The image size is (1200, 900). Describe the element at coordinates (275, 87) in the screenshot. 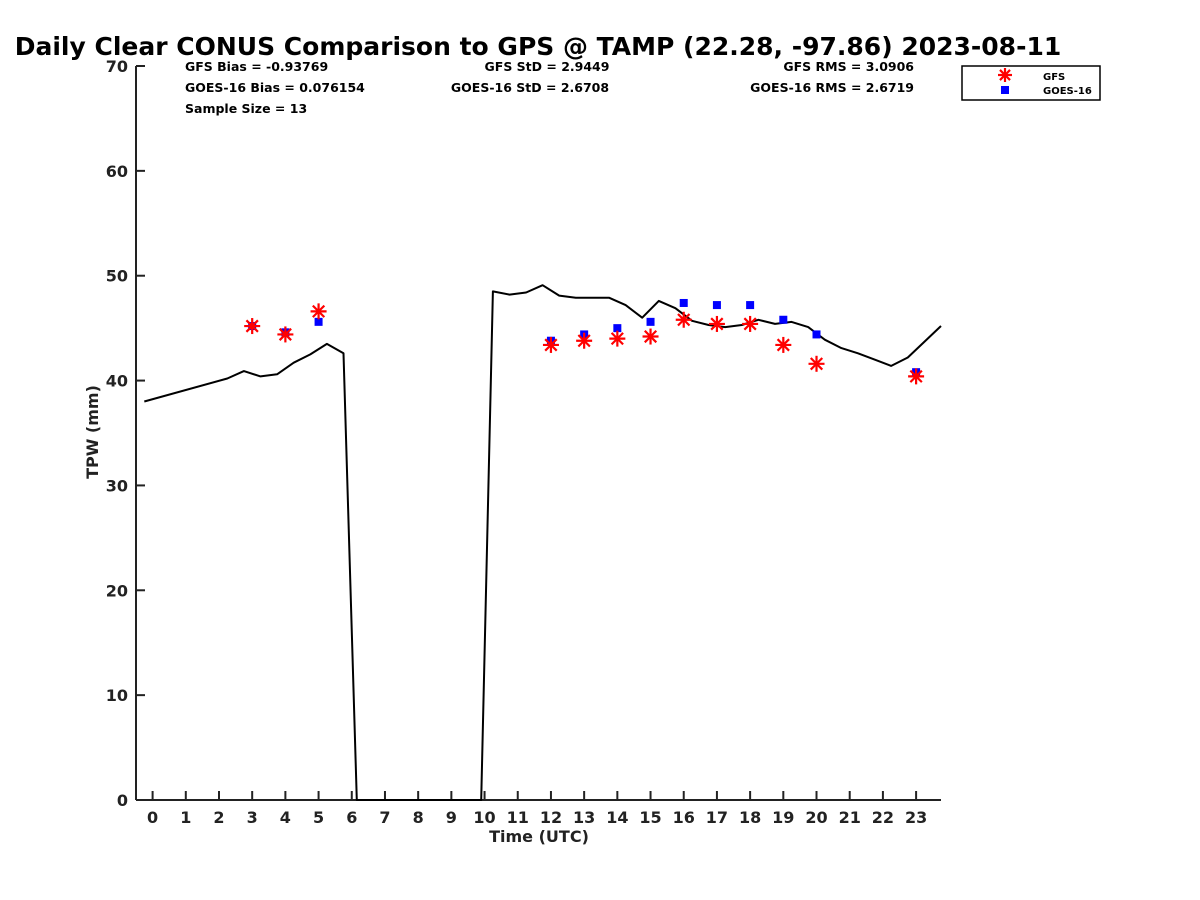

I see `goes-bias-stat: GOES-16 Bias = 0.076154` at that location.